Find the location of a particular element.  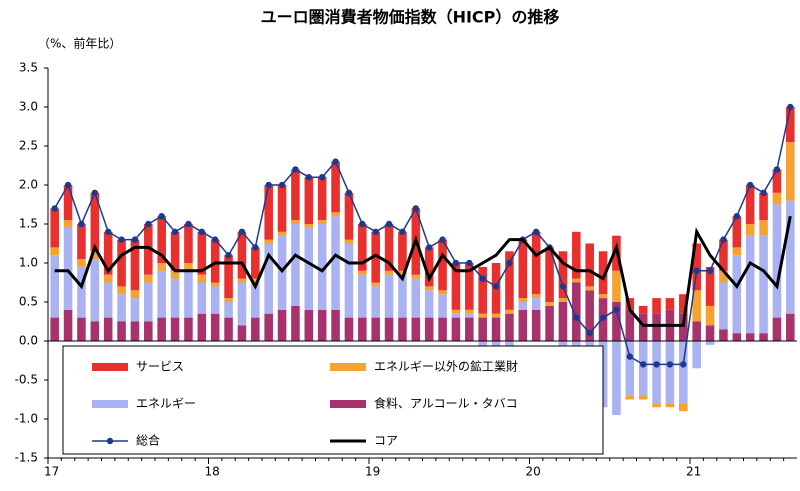

y-tick-label: 3.5 is located at coordinates (28, 68).